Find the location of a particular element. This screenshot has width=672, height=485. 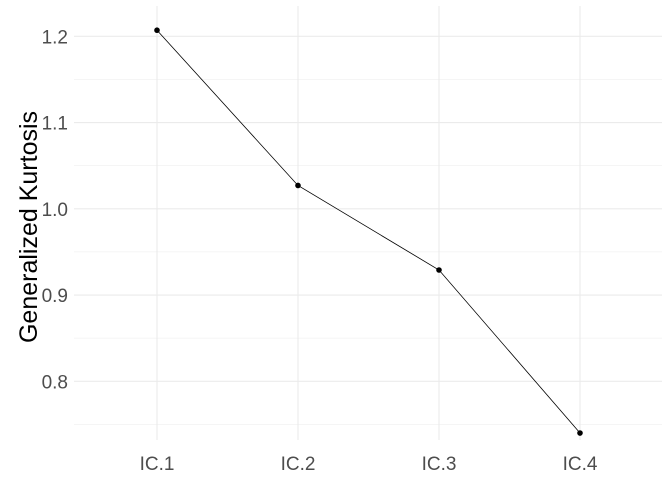

x-tick-label: IC.4 is located at coordinates (580, 464).